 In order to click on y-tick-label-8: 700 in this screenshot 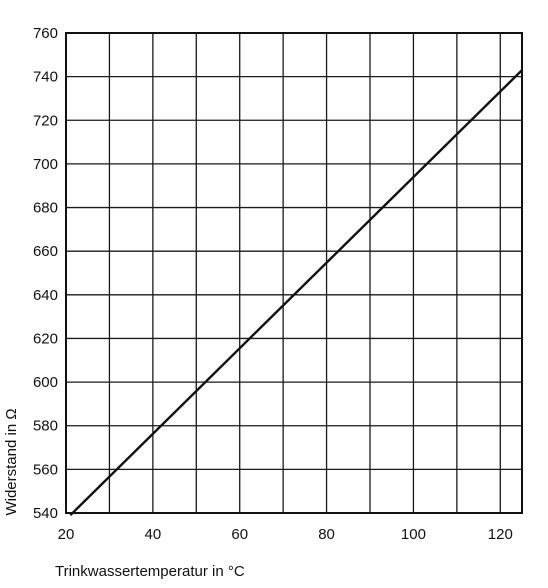, I will do `click(45, 164)`.